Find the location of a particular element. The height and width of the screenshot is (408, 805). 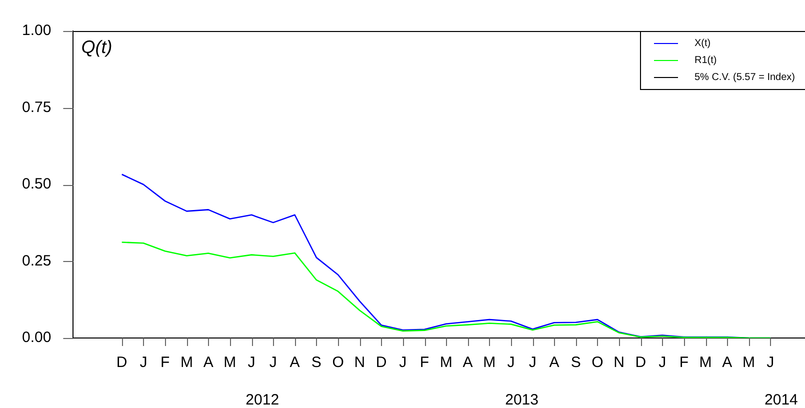

text: 2013 is located at coordinates (521, 400).